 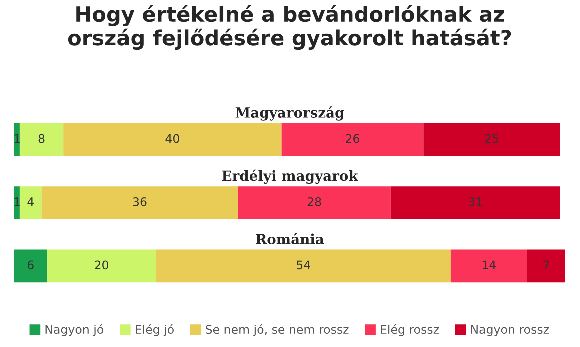 I want to click on legend-label: Nagyon rossz, so click(x=510, y=330).